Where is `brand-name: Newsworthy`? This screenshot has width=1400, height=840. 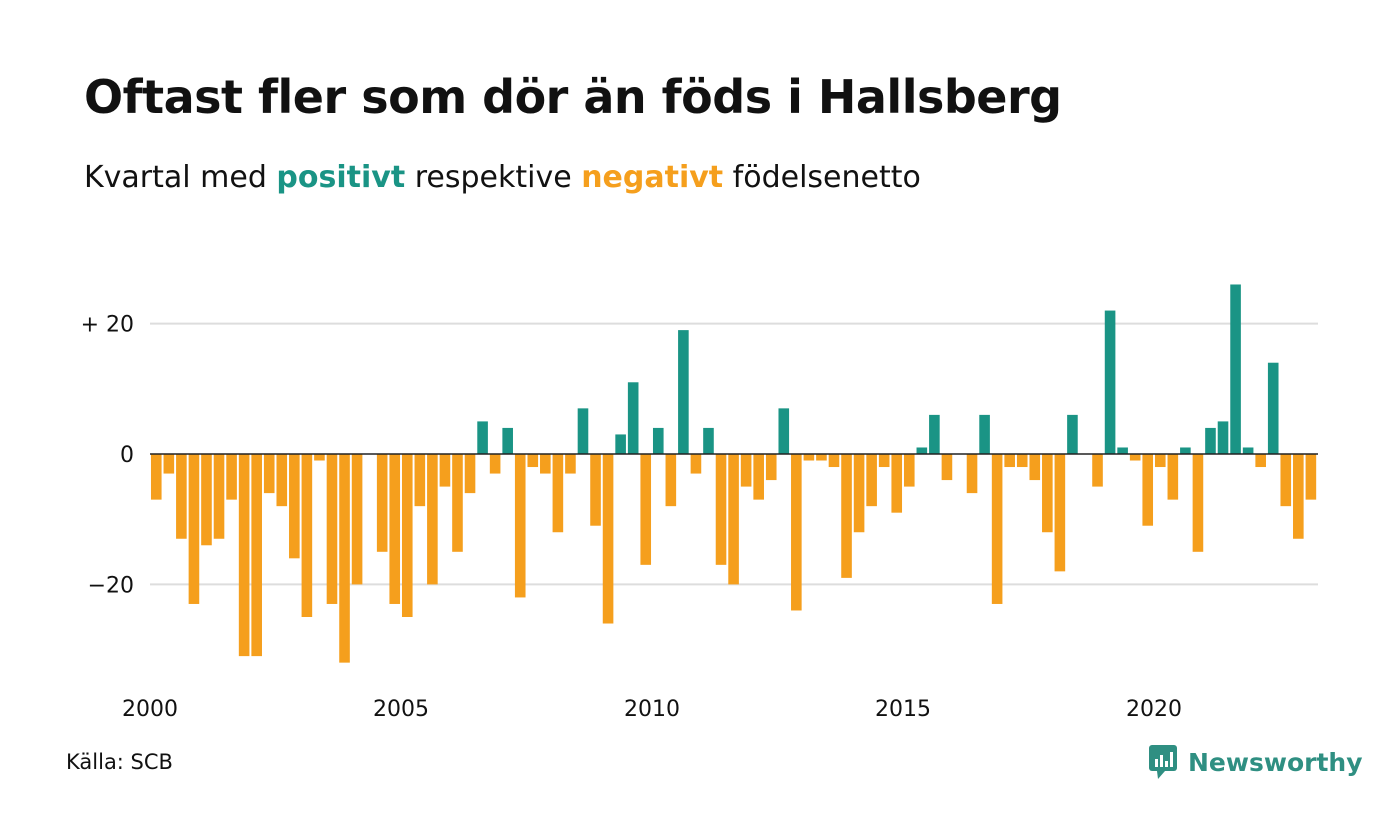 brand-name: Newsworthy is located at coordinates (1275, 762).